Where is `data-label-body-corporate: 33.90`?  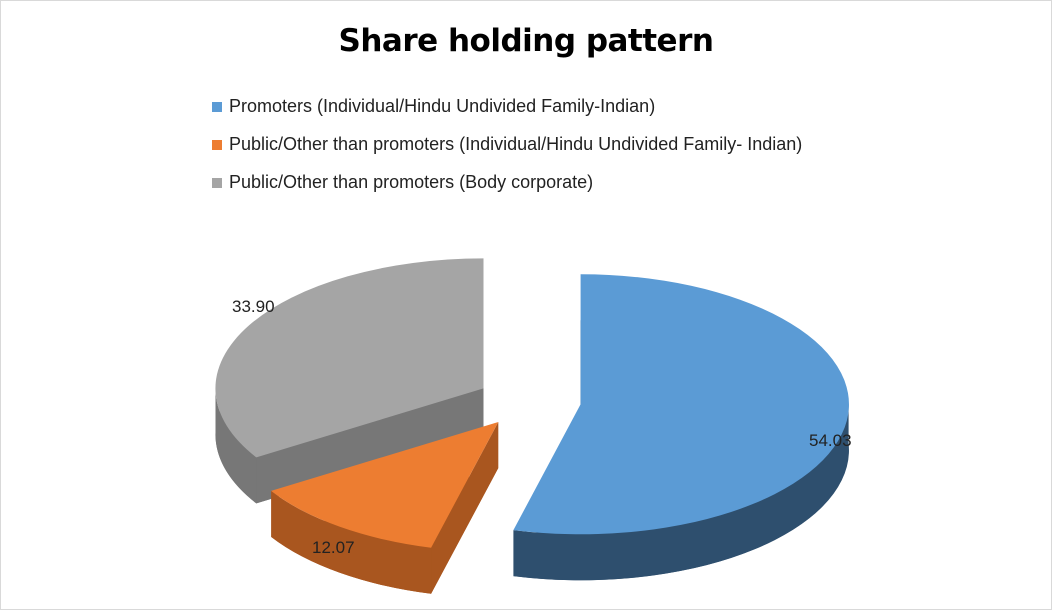
data-label-body-corporate: 33.90 is located at coordinates (253, 306).